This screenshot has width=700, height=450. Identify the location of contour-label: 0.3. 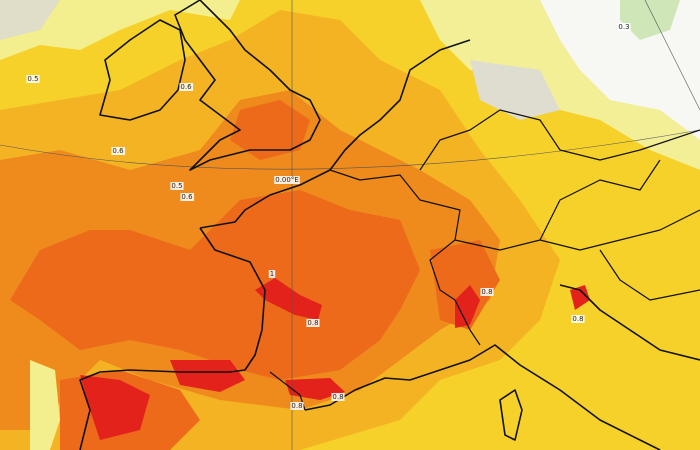
(623, 27).